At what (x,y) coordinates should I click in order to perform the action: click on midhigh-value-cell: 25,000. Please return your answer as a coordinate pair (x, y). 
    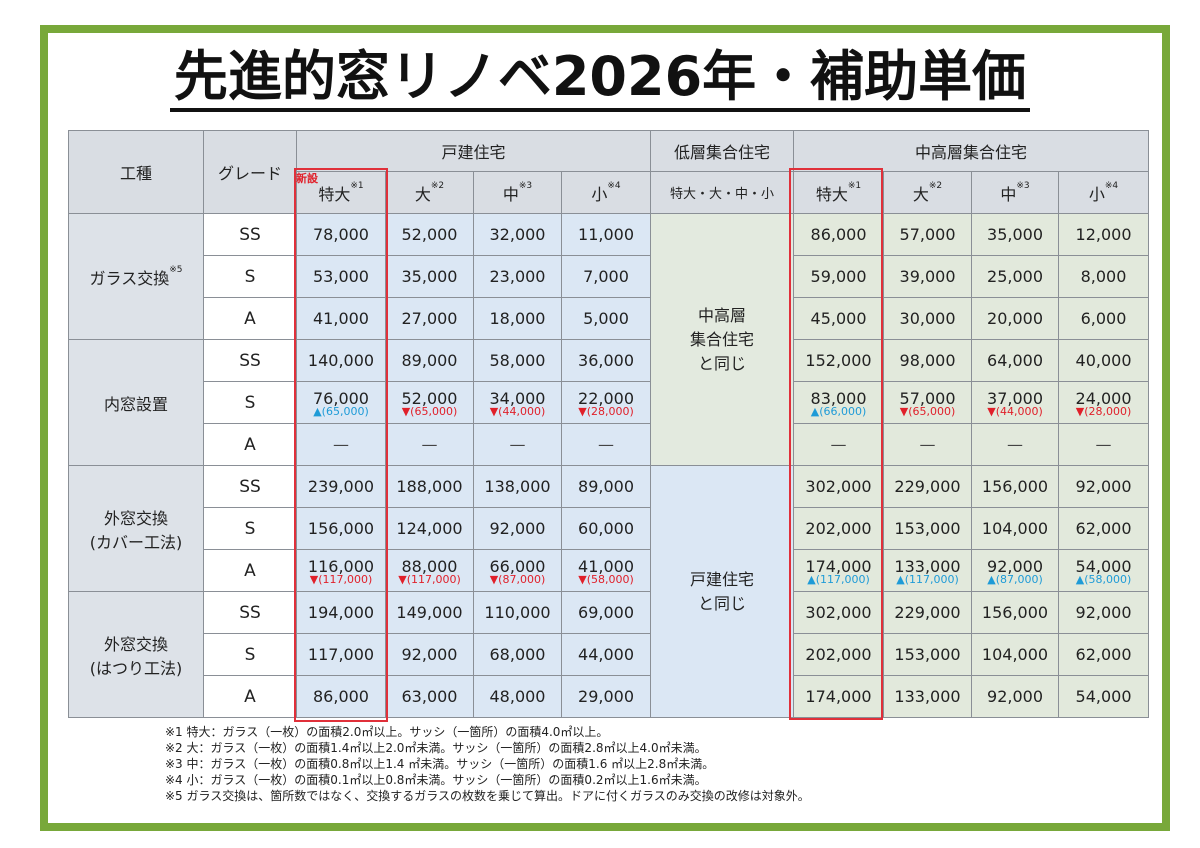
    Looking at the image, I should click on (1015, 276).